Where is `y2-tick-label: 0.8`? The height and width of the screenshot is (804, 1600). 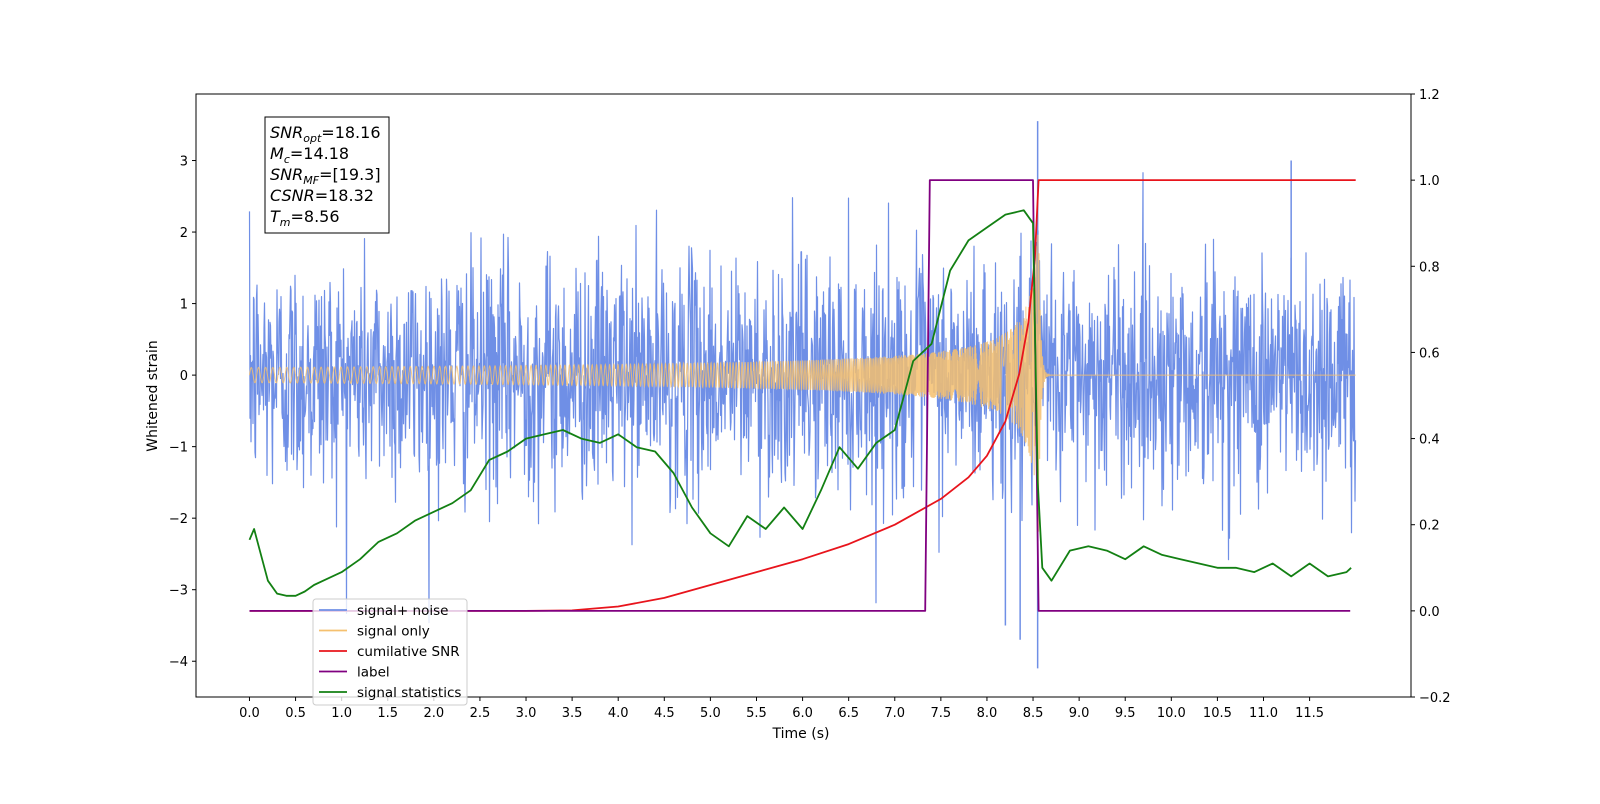
y2-tick-label: 0.8 is located at coordinates (1429, 267).